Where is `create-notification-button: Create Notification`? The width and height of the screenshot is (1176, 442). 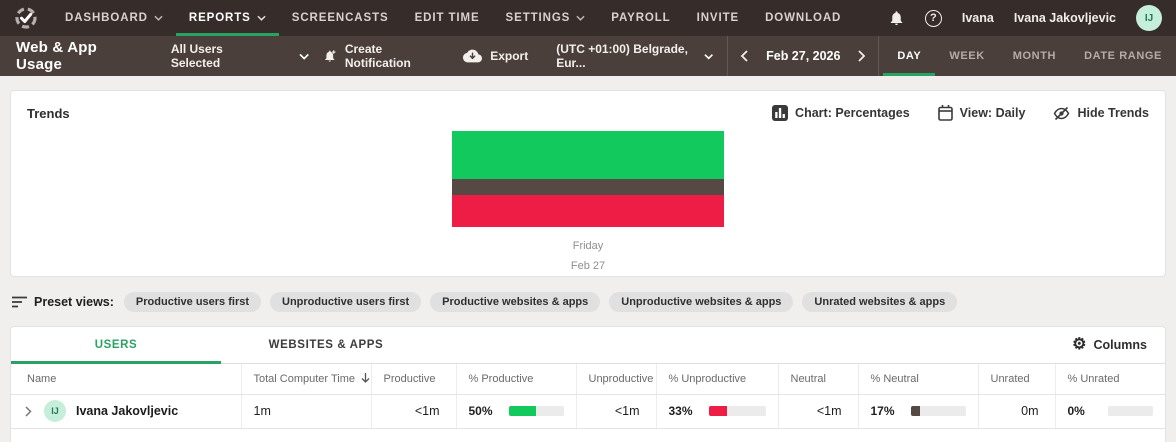
create-notification-button: Create Notification is located at coordinates (379, 56).